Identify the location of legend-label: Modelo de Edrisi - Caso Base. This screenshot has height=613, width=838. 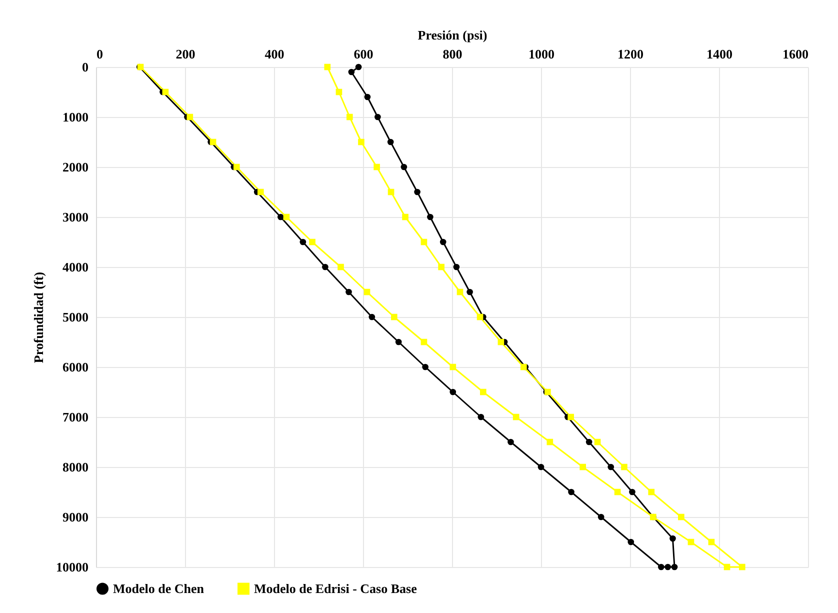
(336, 588).